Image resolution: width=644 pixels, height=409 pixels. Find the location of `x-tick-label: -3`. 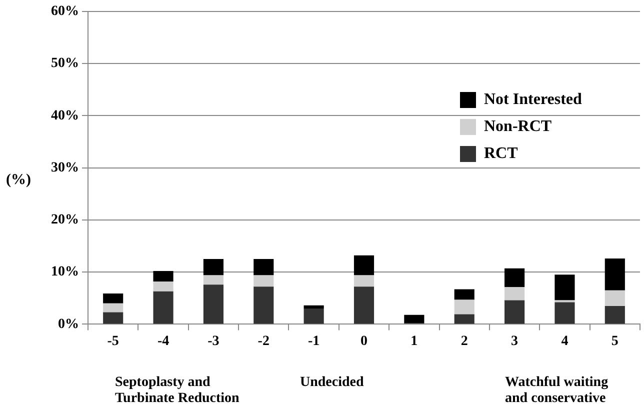

x-tick-label: -3 is located at coordinates (214, 342).